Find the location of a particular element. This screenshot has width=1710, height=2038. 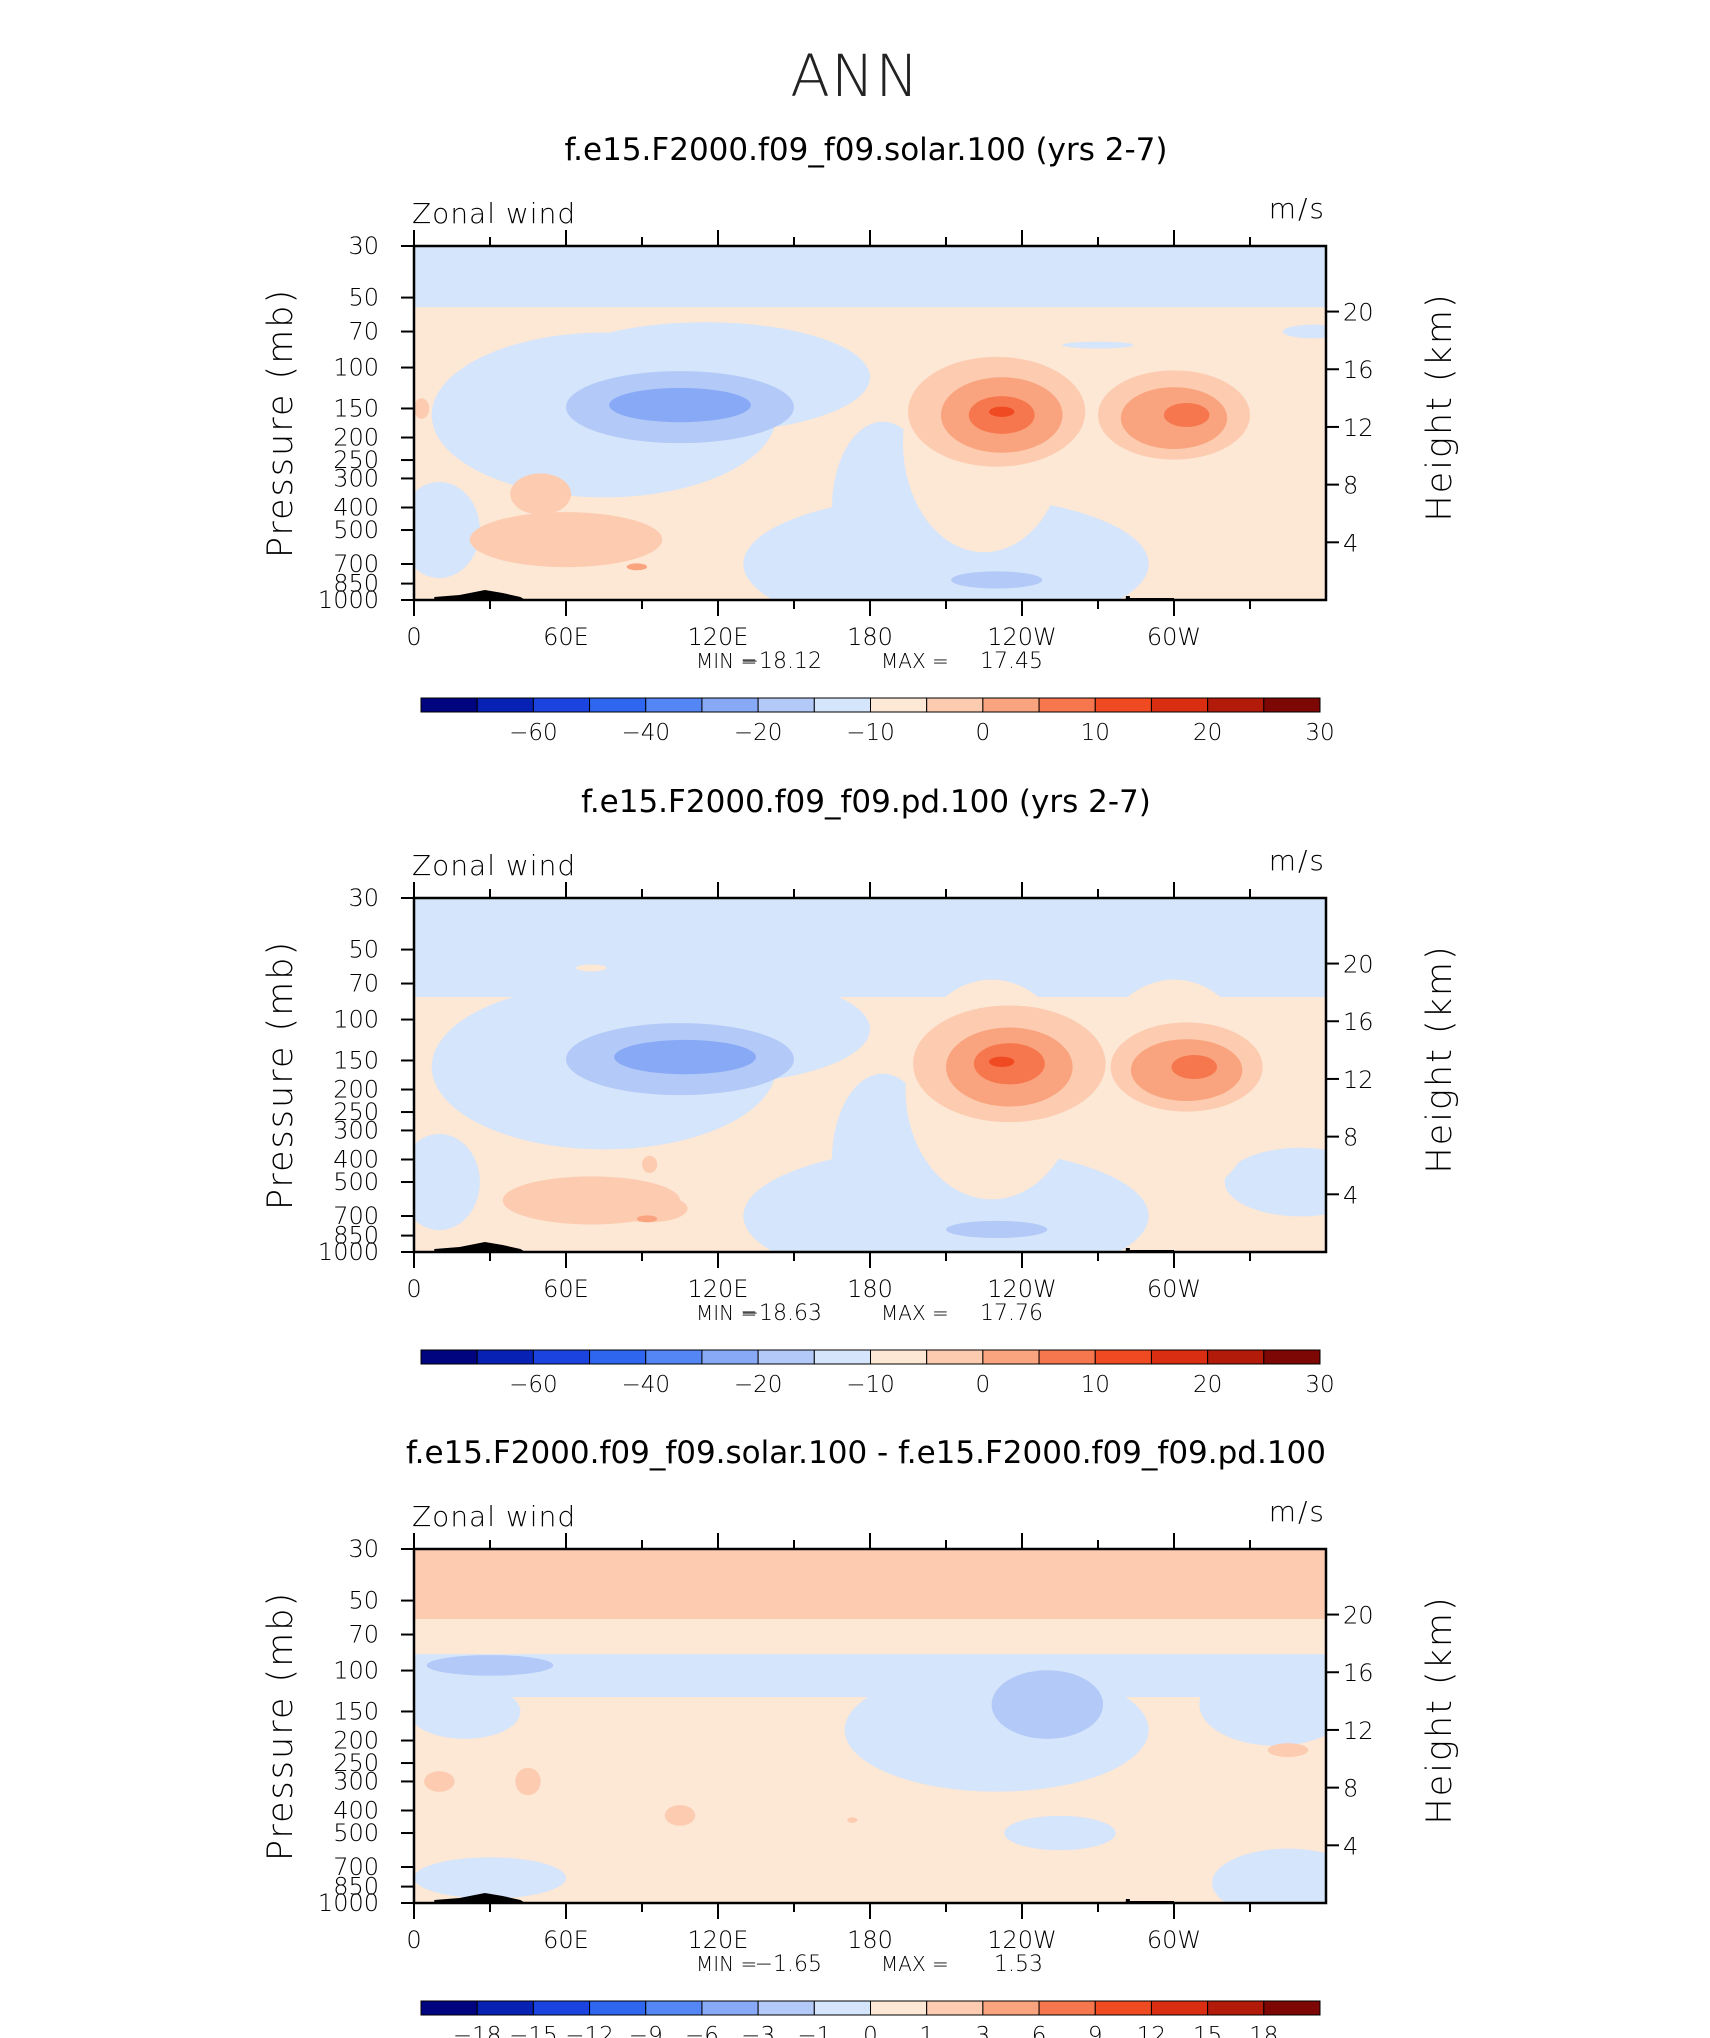

max-value: 17.45 is located at coordinates (1011, 661).